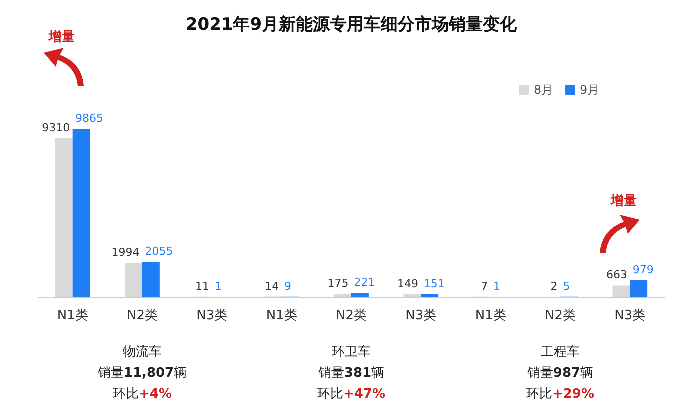  Describe the element at coordinates (56, 127) in the screenshot. I see `data-label: 9310` at that location.